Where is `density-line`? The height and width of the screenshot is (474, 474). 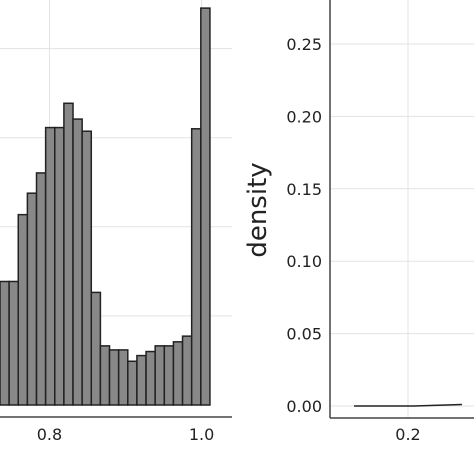
density-line is located at coordinates (408, 405).